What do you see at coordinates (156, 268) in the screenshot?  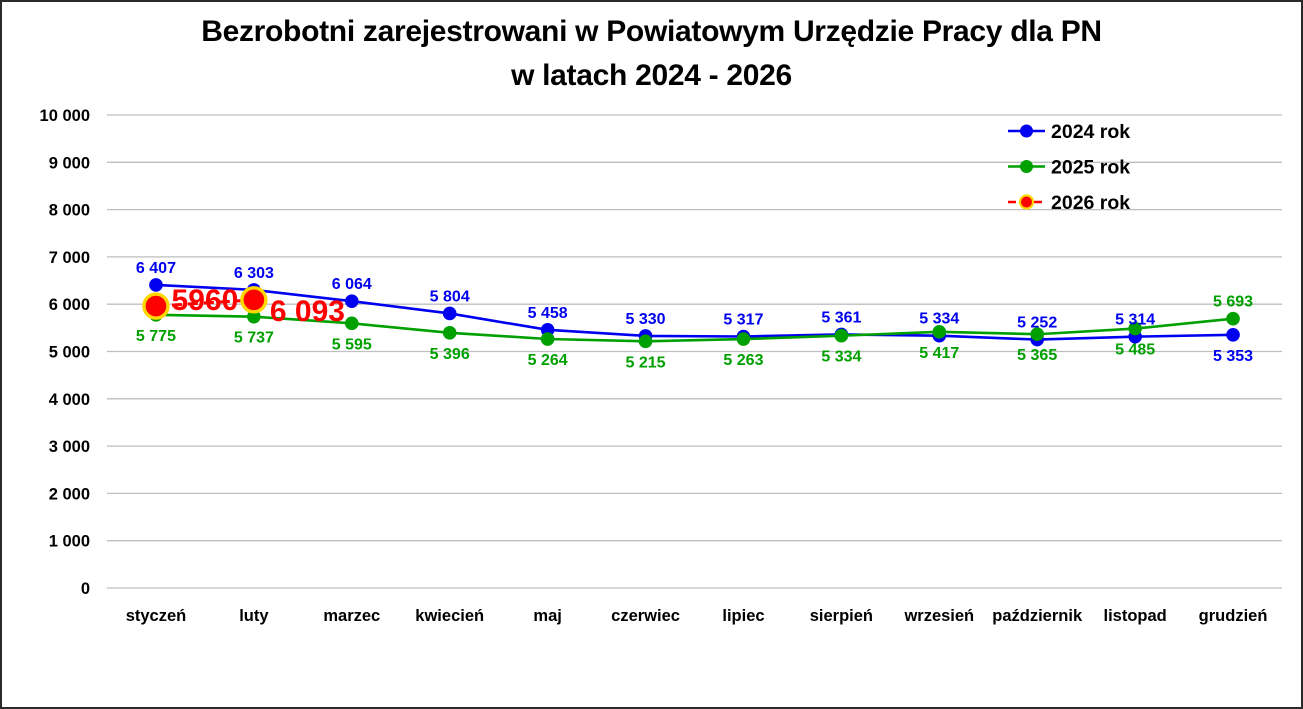 I see `data-label: 6 407` at bounding box center [156, 268].